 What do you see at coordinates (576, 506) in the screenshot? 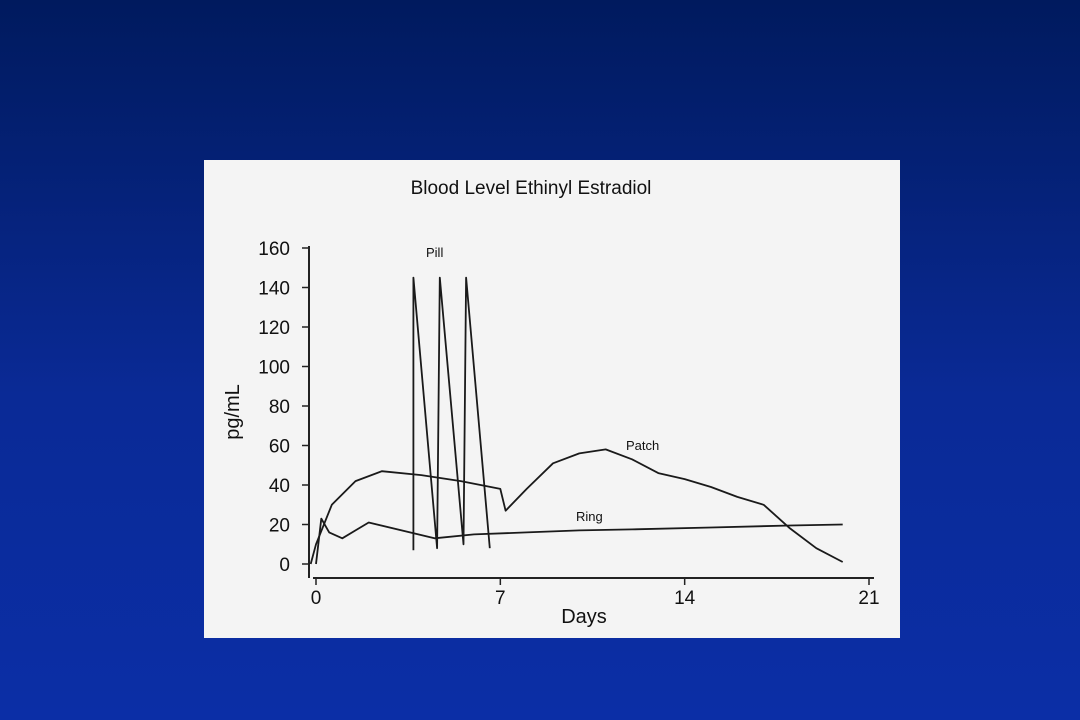
I see `series-line-patch` at bounding box center [576, 506].